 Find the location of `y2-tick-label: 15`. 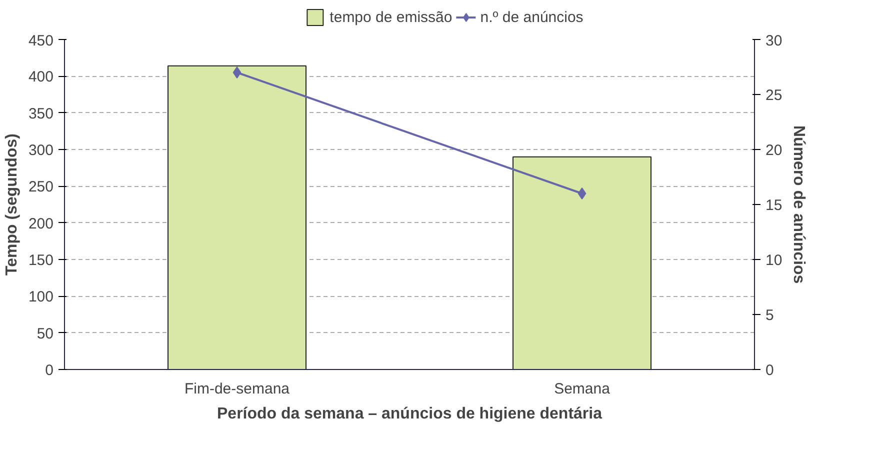

y2-tick-label: 15 is located at coordinates (774, 205).